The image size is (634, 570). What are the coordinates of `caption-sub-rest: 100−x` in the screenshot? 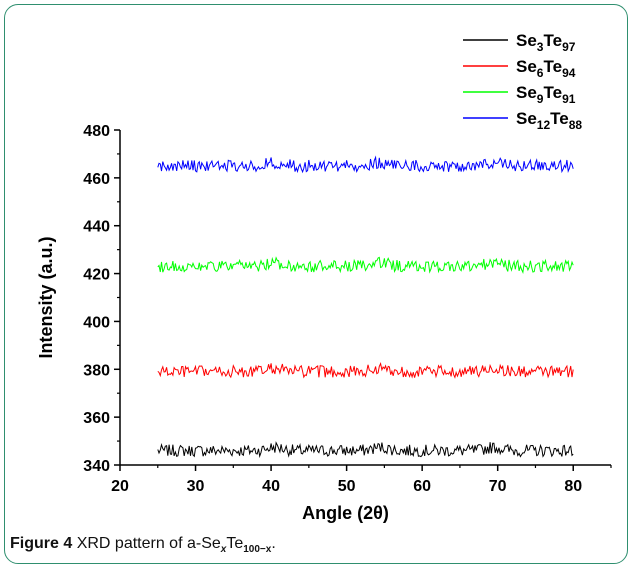 It's located at (257, 550).